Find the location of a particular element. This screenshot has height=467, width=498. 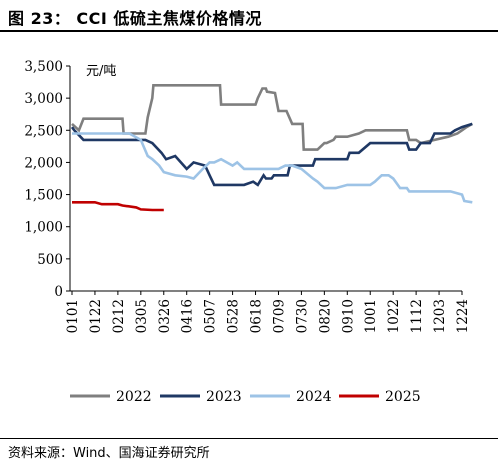

legend-label-2022: 2022 is located at coordinates (134, 397).